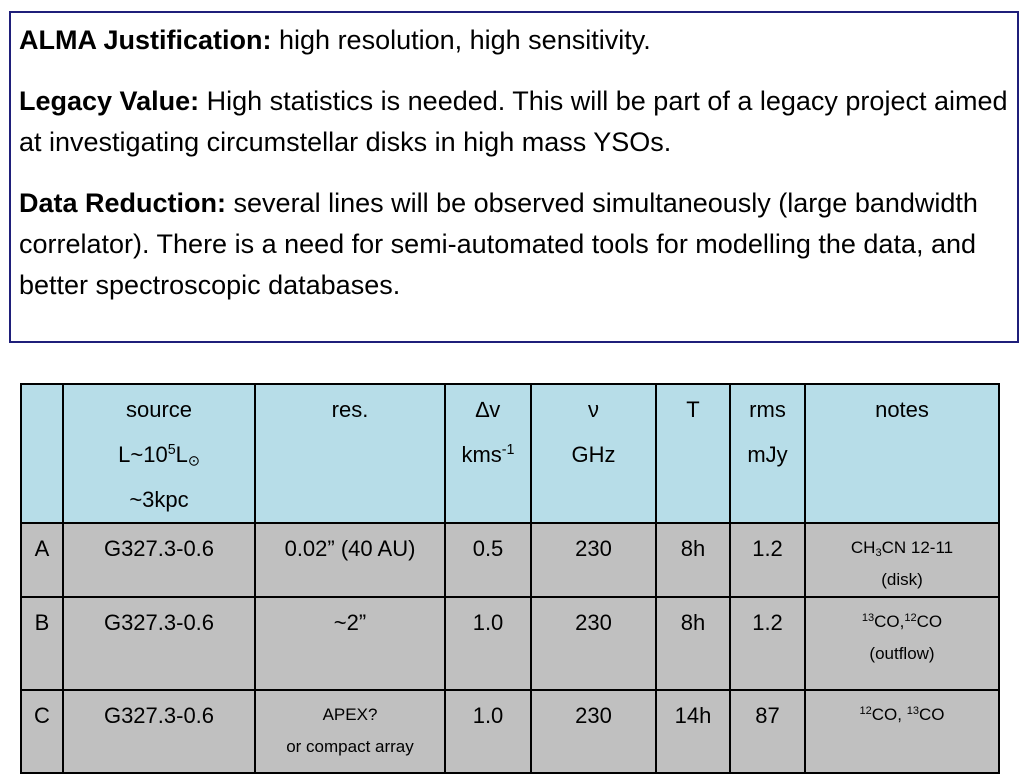  I want to click on cell-line: ν, so click(593, 409).